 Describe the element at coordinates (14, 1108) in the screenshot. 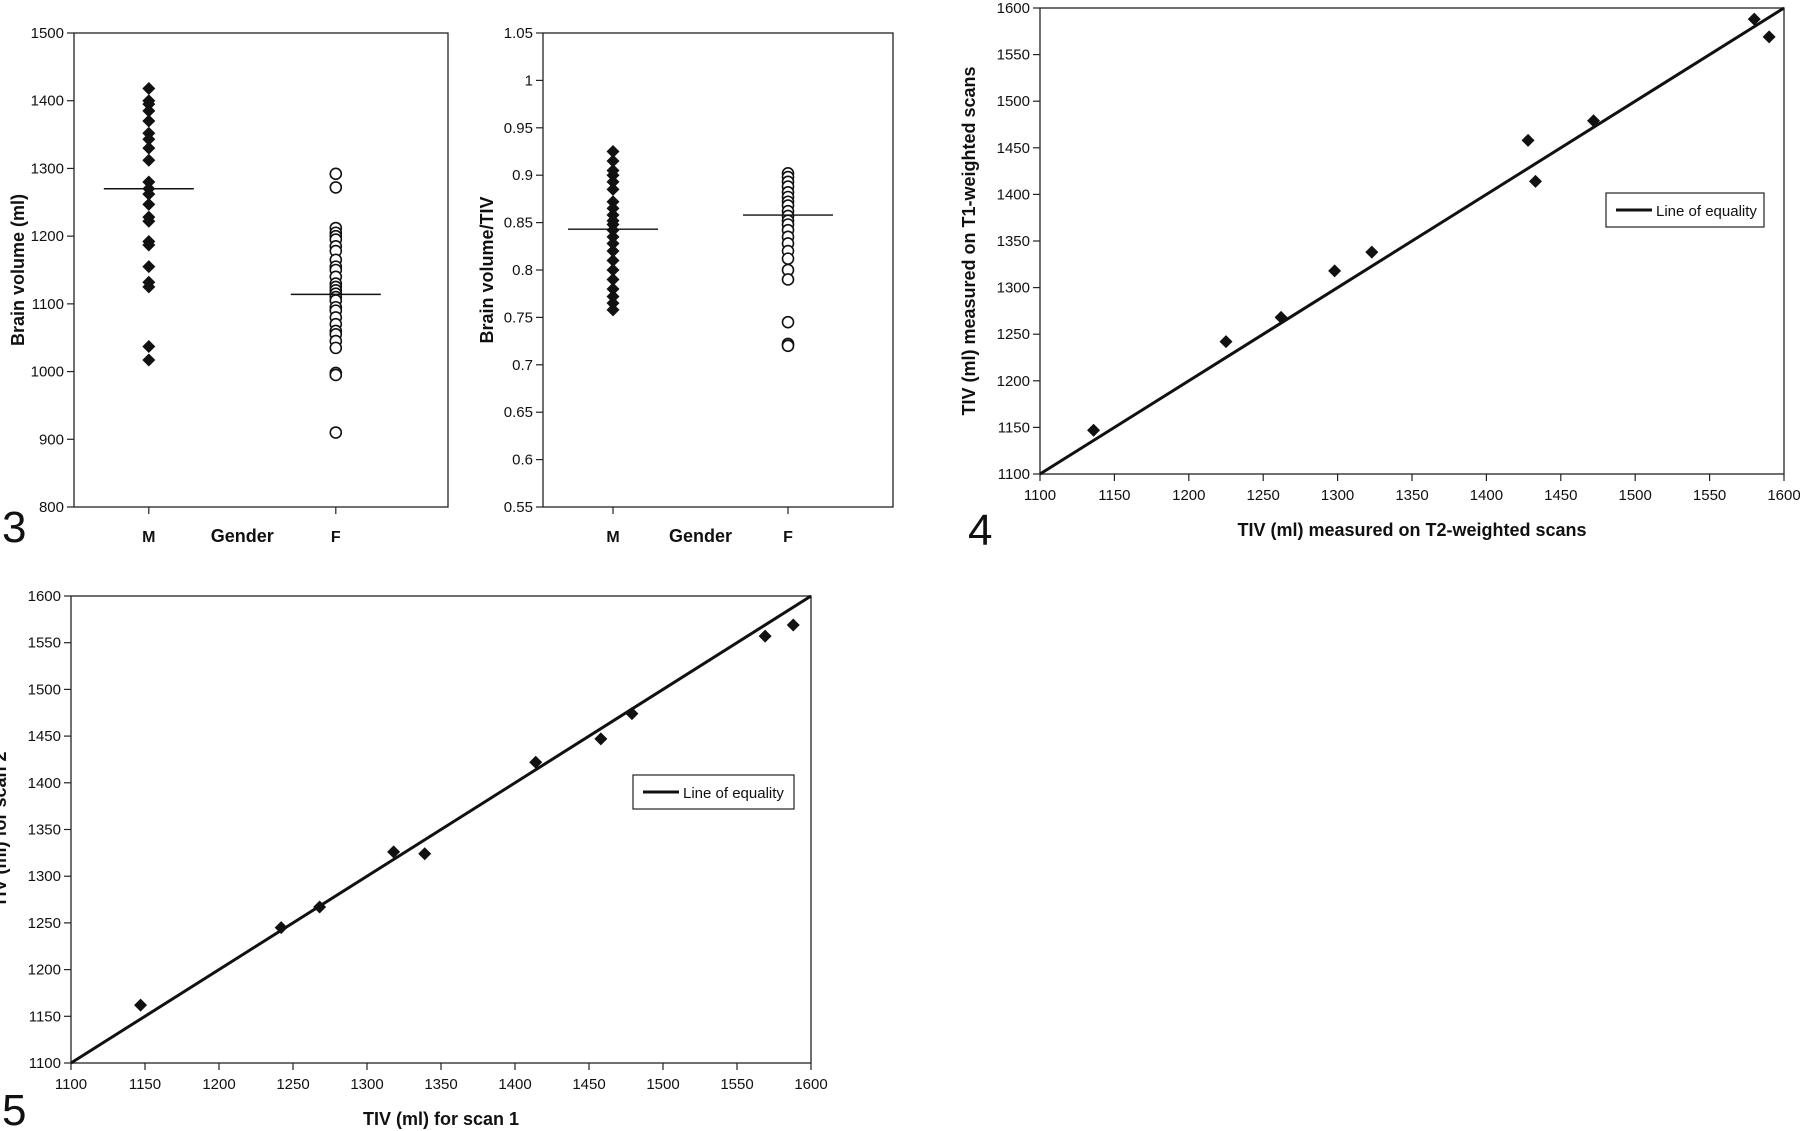

I see `panel-number-5: 5` at that location.